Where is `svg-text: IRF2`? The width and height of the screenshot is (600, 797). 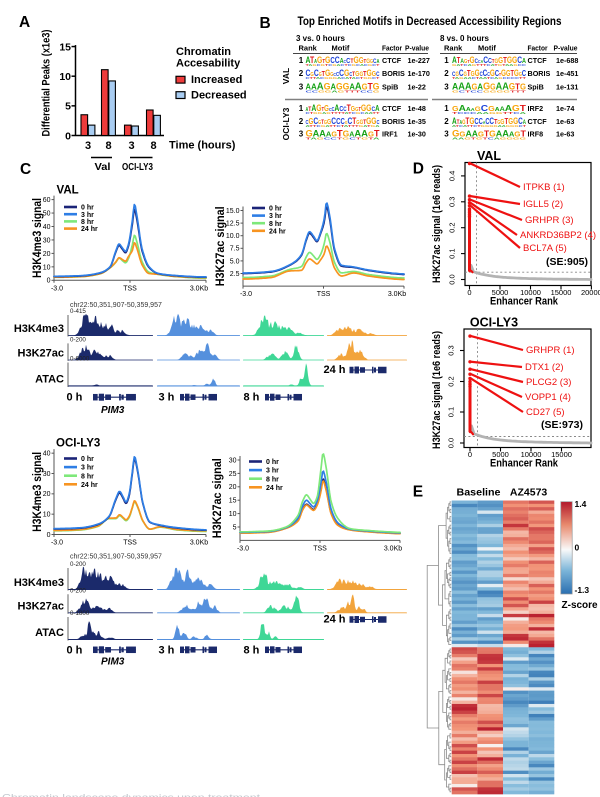
svg-text: IRF2 is located at coordinates (536, 108).